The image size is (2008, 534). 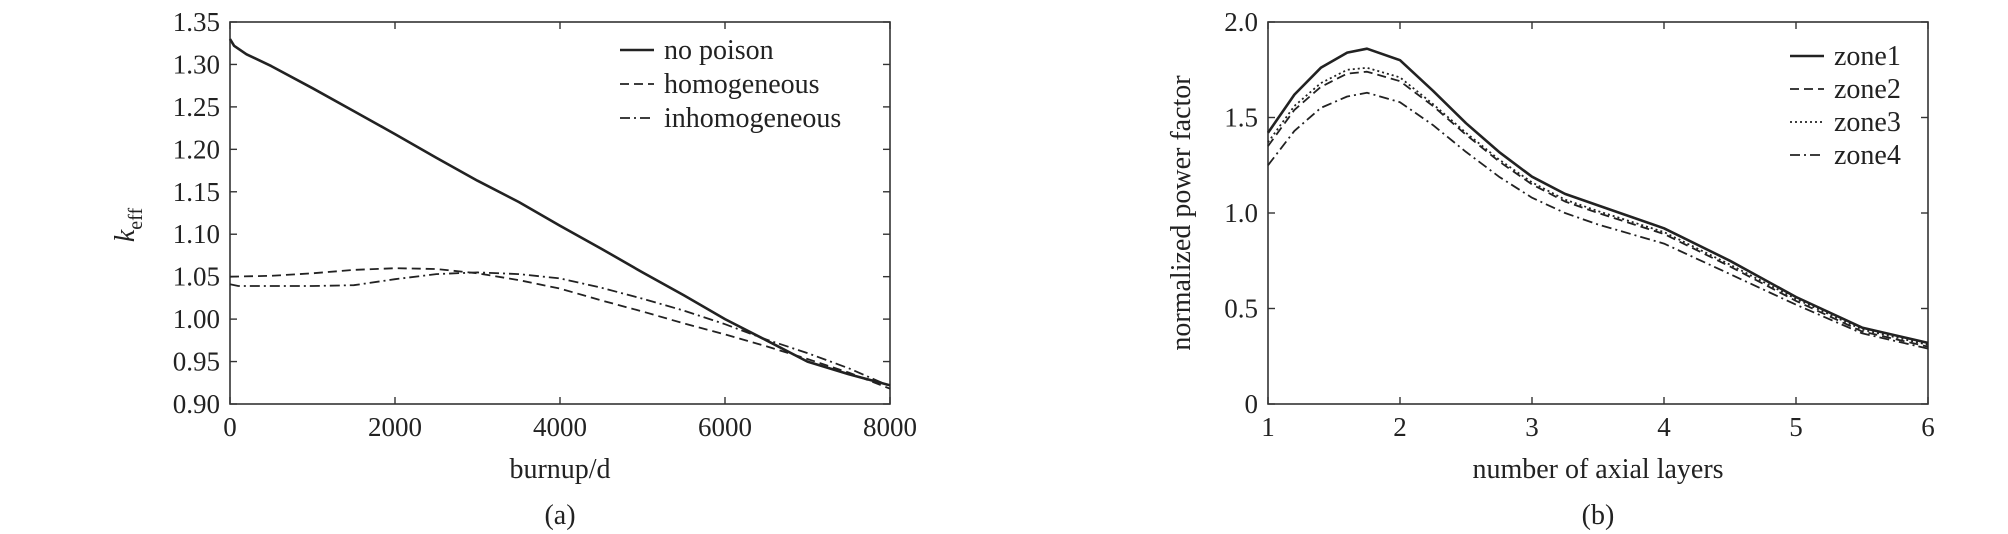 I want to click on x-tick-label: 8000, so click(x=890, y=427).